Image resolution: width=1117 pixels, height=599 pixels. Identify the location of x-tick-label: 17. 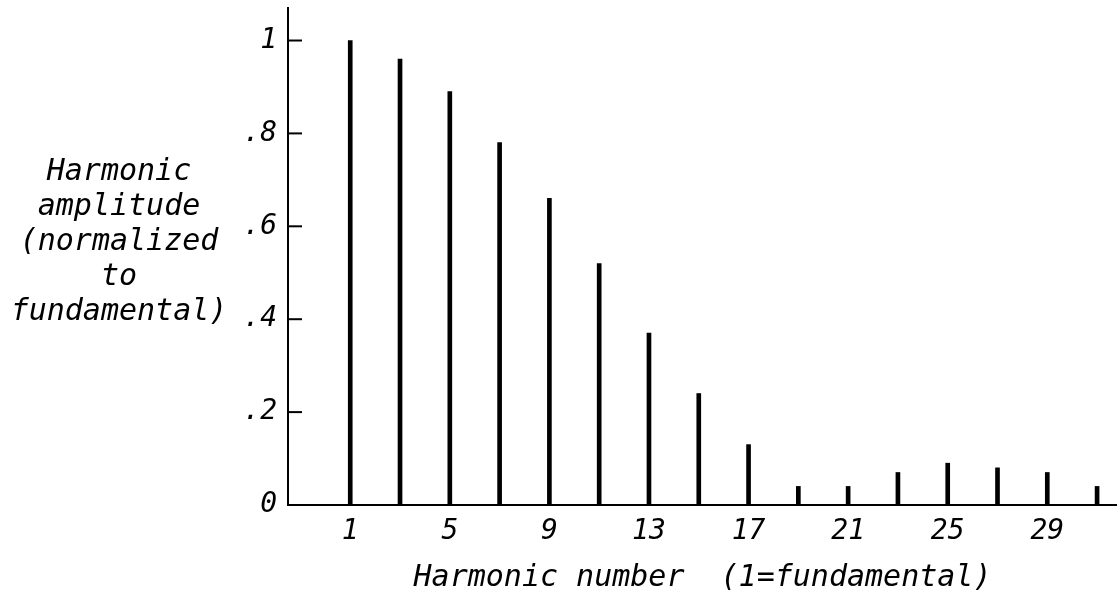
(748, 530).